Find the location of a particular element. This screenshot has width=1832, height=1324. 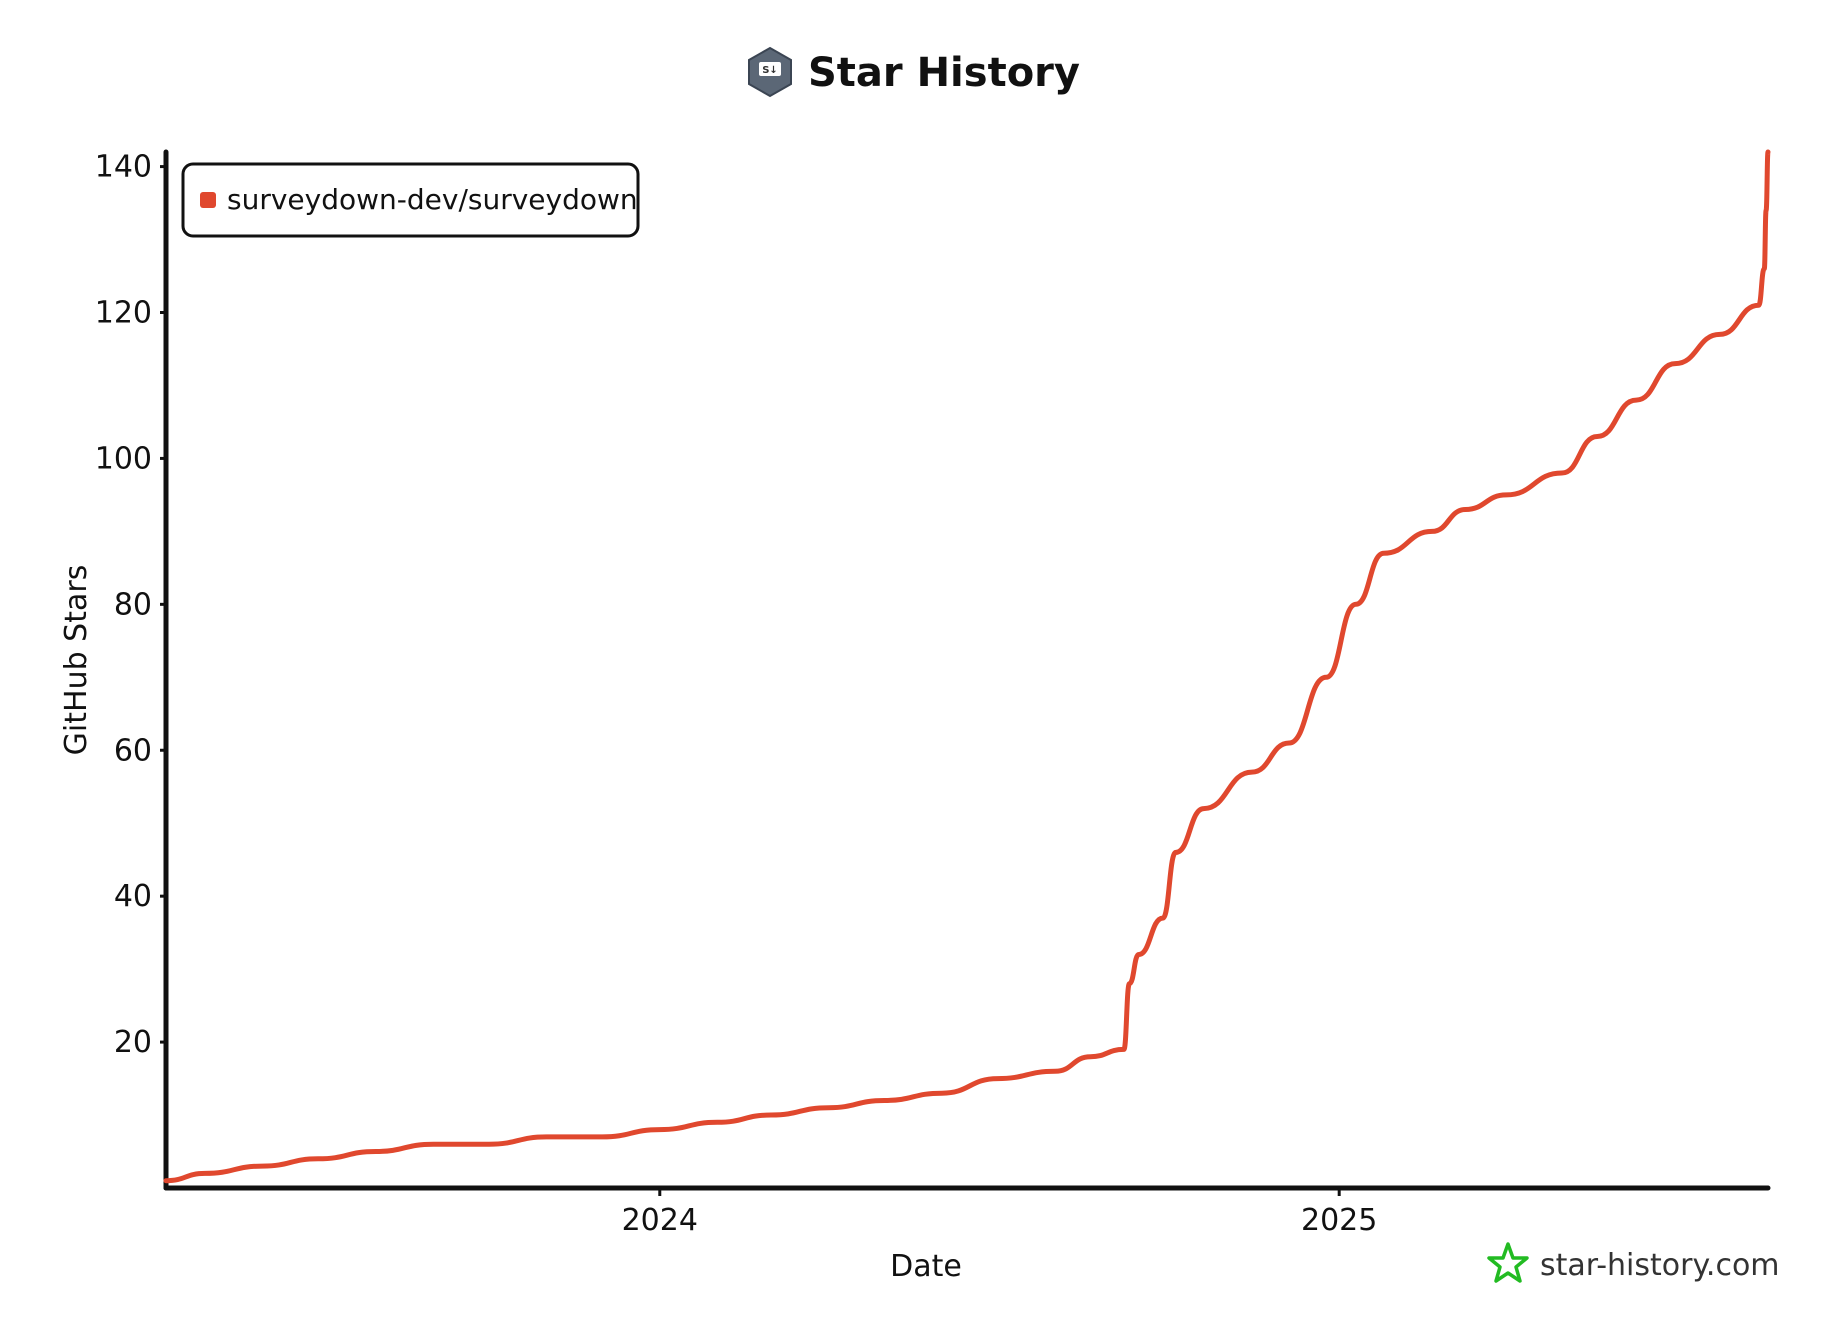

y-tick-label: 100 is located at coordinates (123, 458).